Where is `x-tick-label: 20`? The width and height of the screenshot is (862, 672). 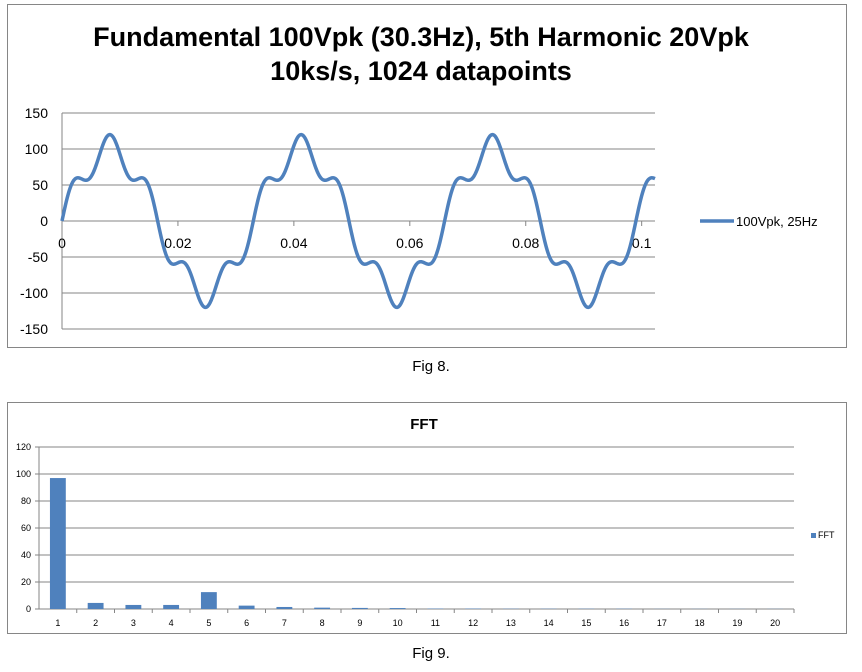 x-tick-label: 20 is located at coordinates (775, 623).